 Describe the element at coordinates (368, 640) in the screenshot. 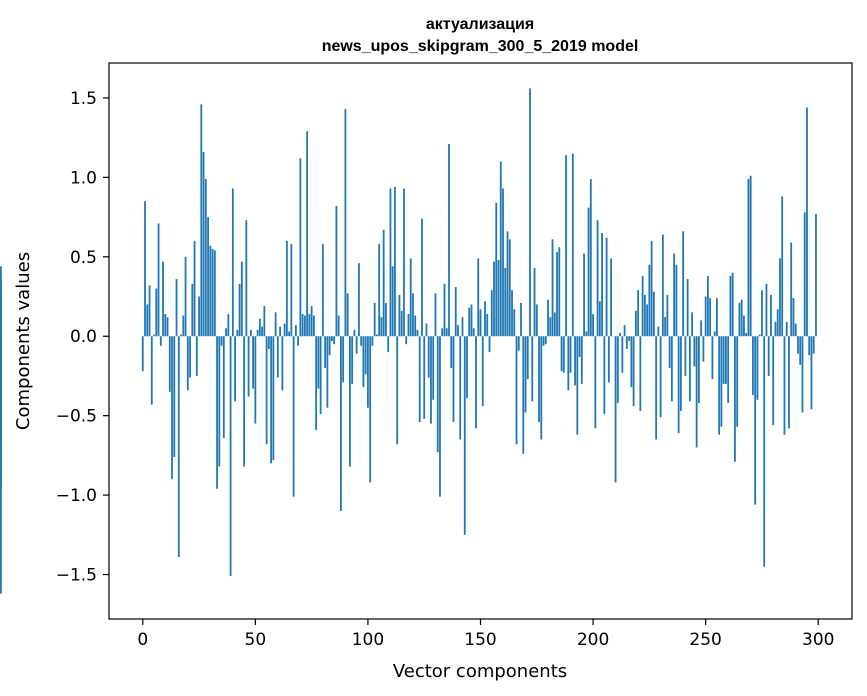

I see `x-tick-label: 100` at that location.